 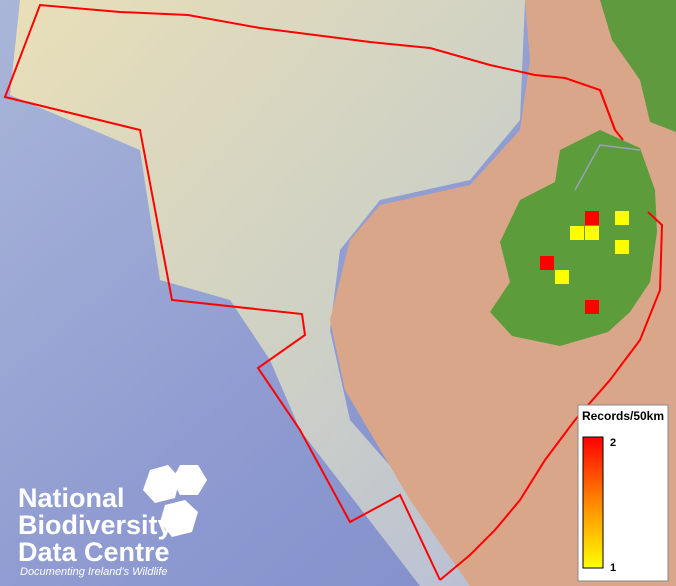 What do you see at coordinates (94, 572) in the screenshot?
I see `logo-tagline: Documenting Ireland's Wildlife` at bounding box center [94, 572].